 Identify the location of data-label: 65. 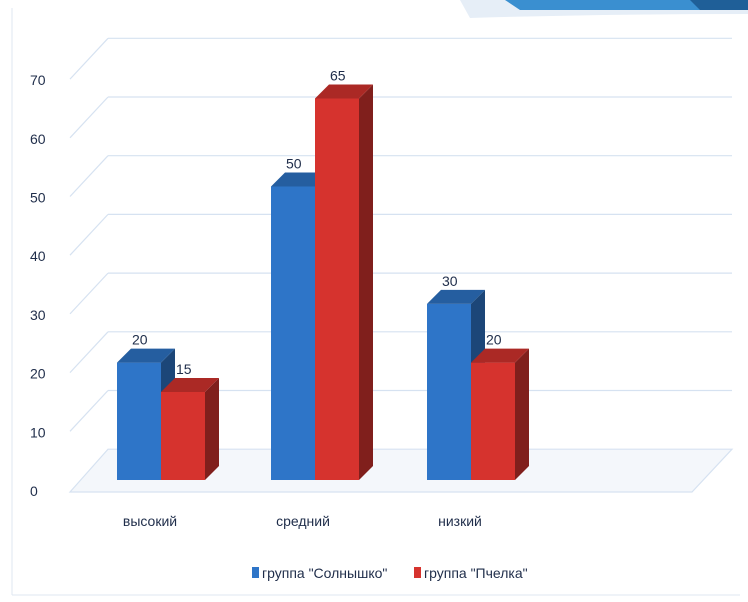
(338, 75).